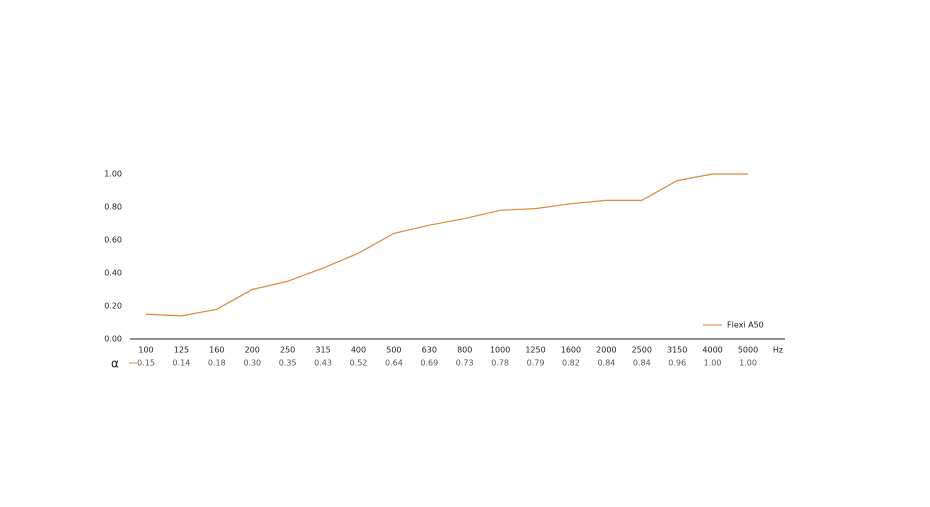  Describe the element at coordinates (712, 350) in the screenshot. I see `x-tick-label: 4000` at that location.